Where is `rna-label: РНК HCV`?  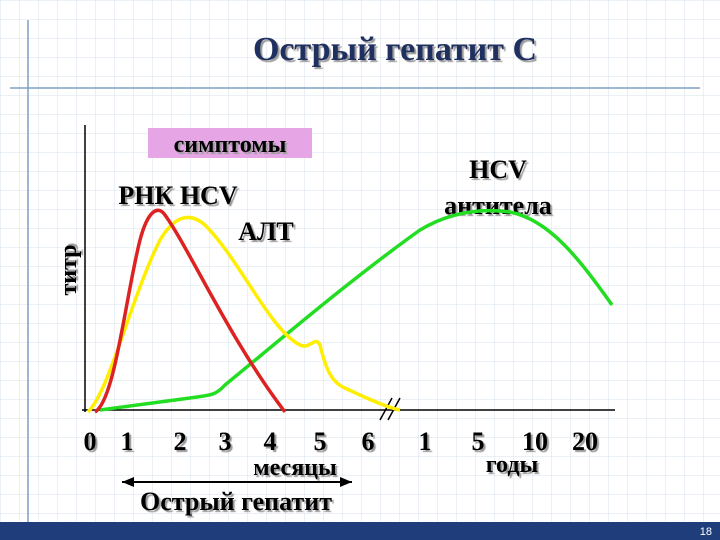 rna-label: РНК HCV is located at coordinates (177, 195).